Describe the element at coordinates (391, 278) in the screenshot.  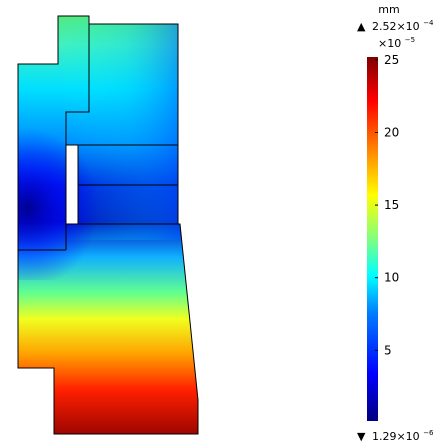
I see `colorbar-tick-label: 10` at that location.